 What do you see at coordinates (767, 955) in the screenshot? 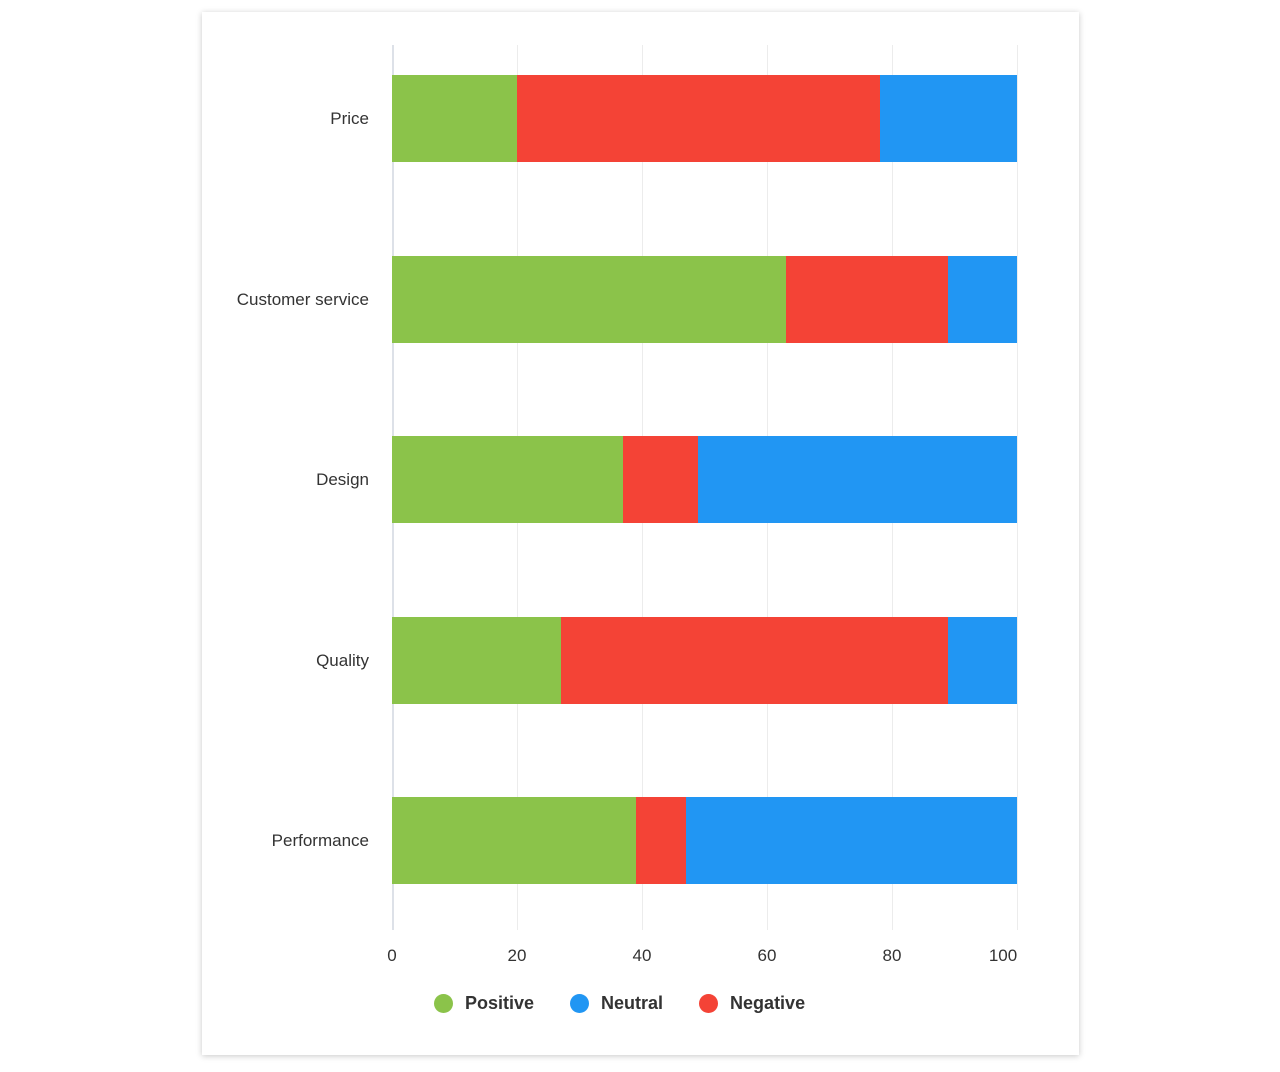
I see `x-tick-label: 60` at bounding box center [767, 955].